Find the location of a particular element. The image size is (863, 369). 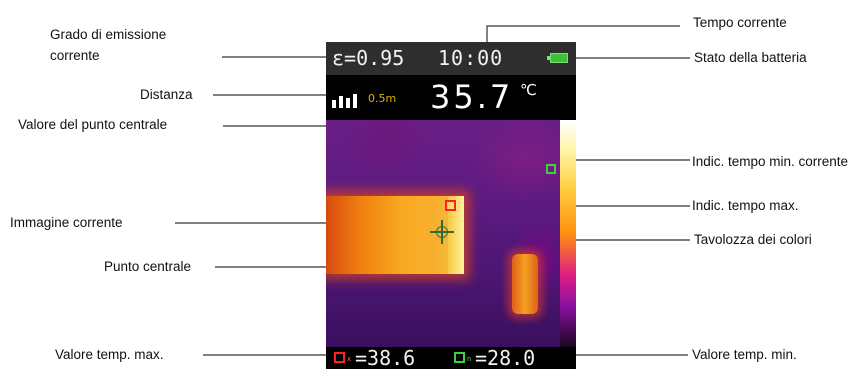

time-readout: 10:00 is located at coordinates (471, 58).